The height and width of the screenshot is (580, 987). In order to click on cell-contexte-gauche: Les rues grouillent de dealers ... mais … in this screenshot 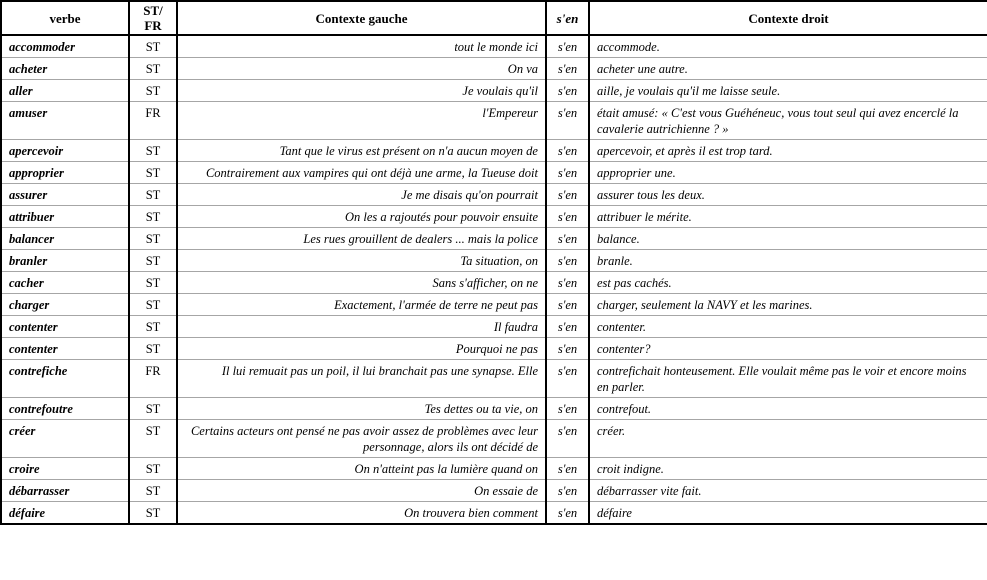, I will do `click(361, 238)`.